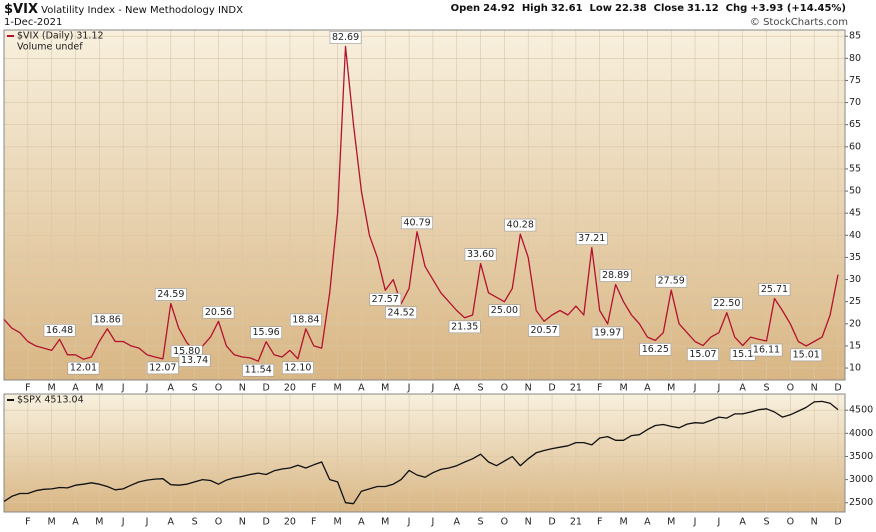  Describe the element at coordinates (855, 323) in the screenshot. I see `y-tick-label: 20` at that location.